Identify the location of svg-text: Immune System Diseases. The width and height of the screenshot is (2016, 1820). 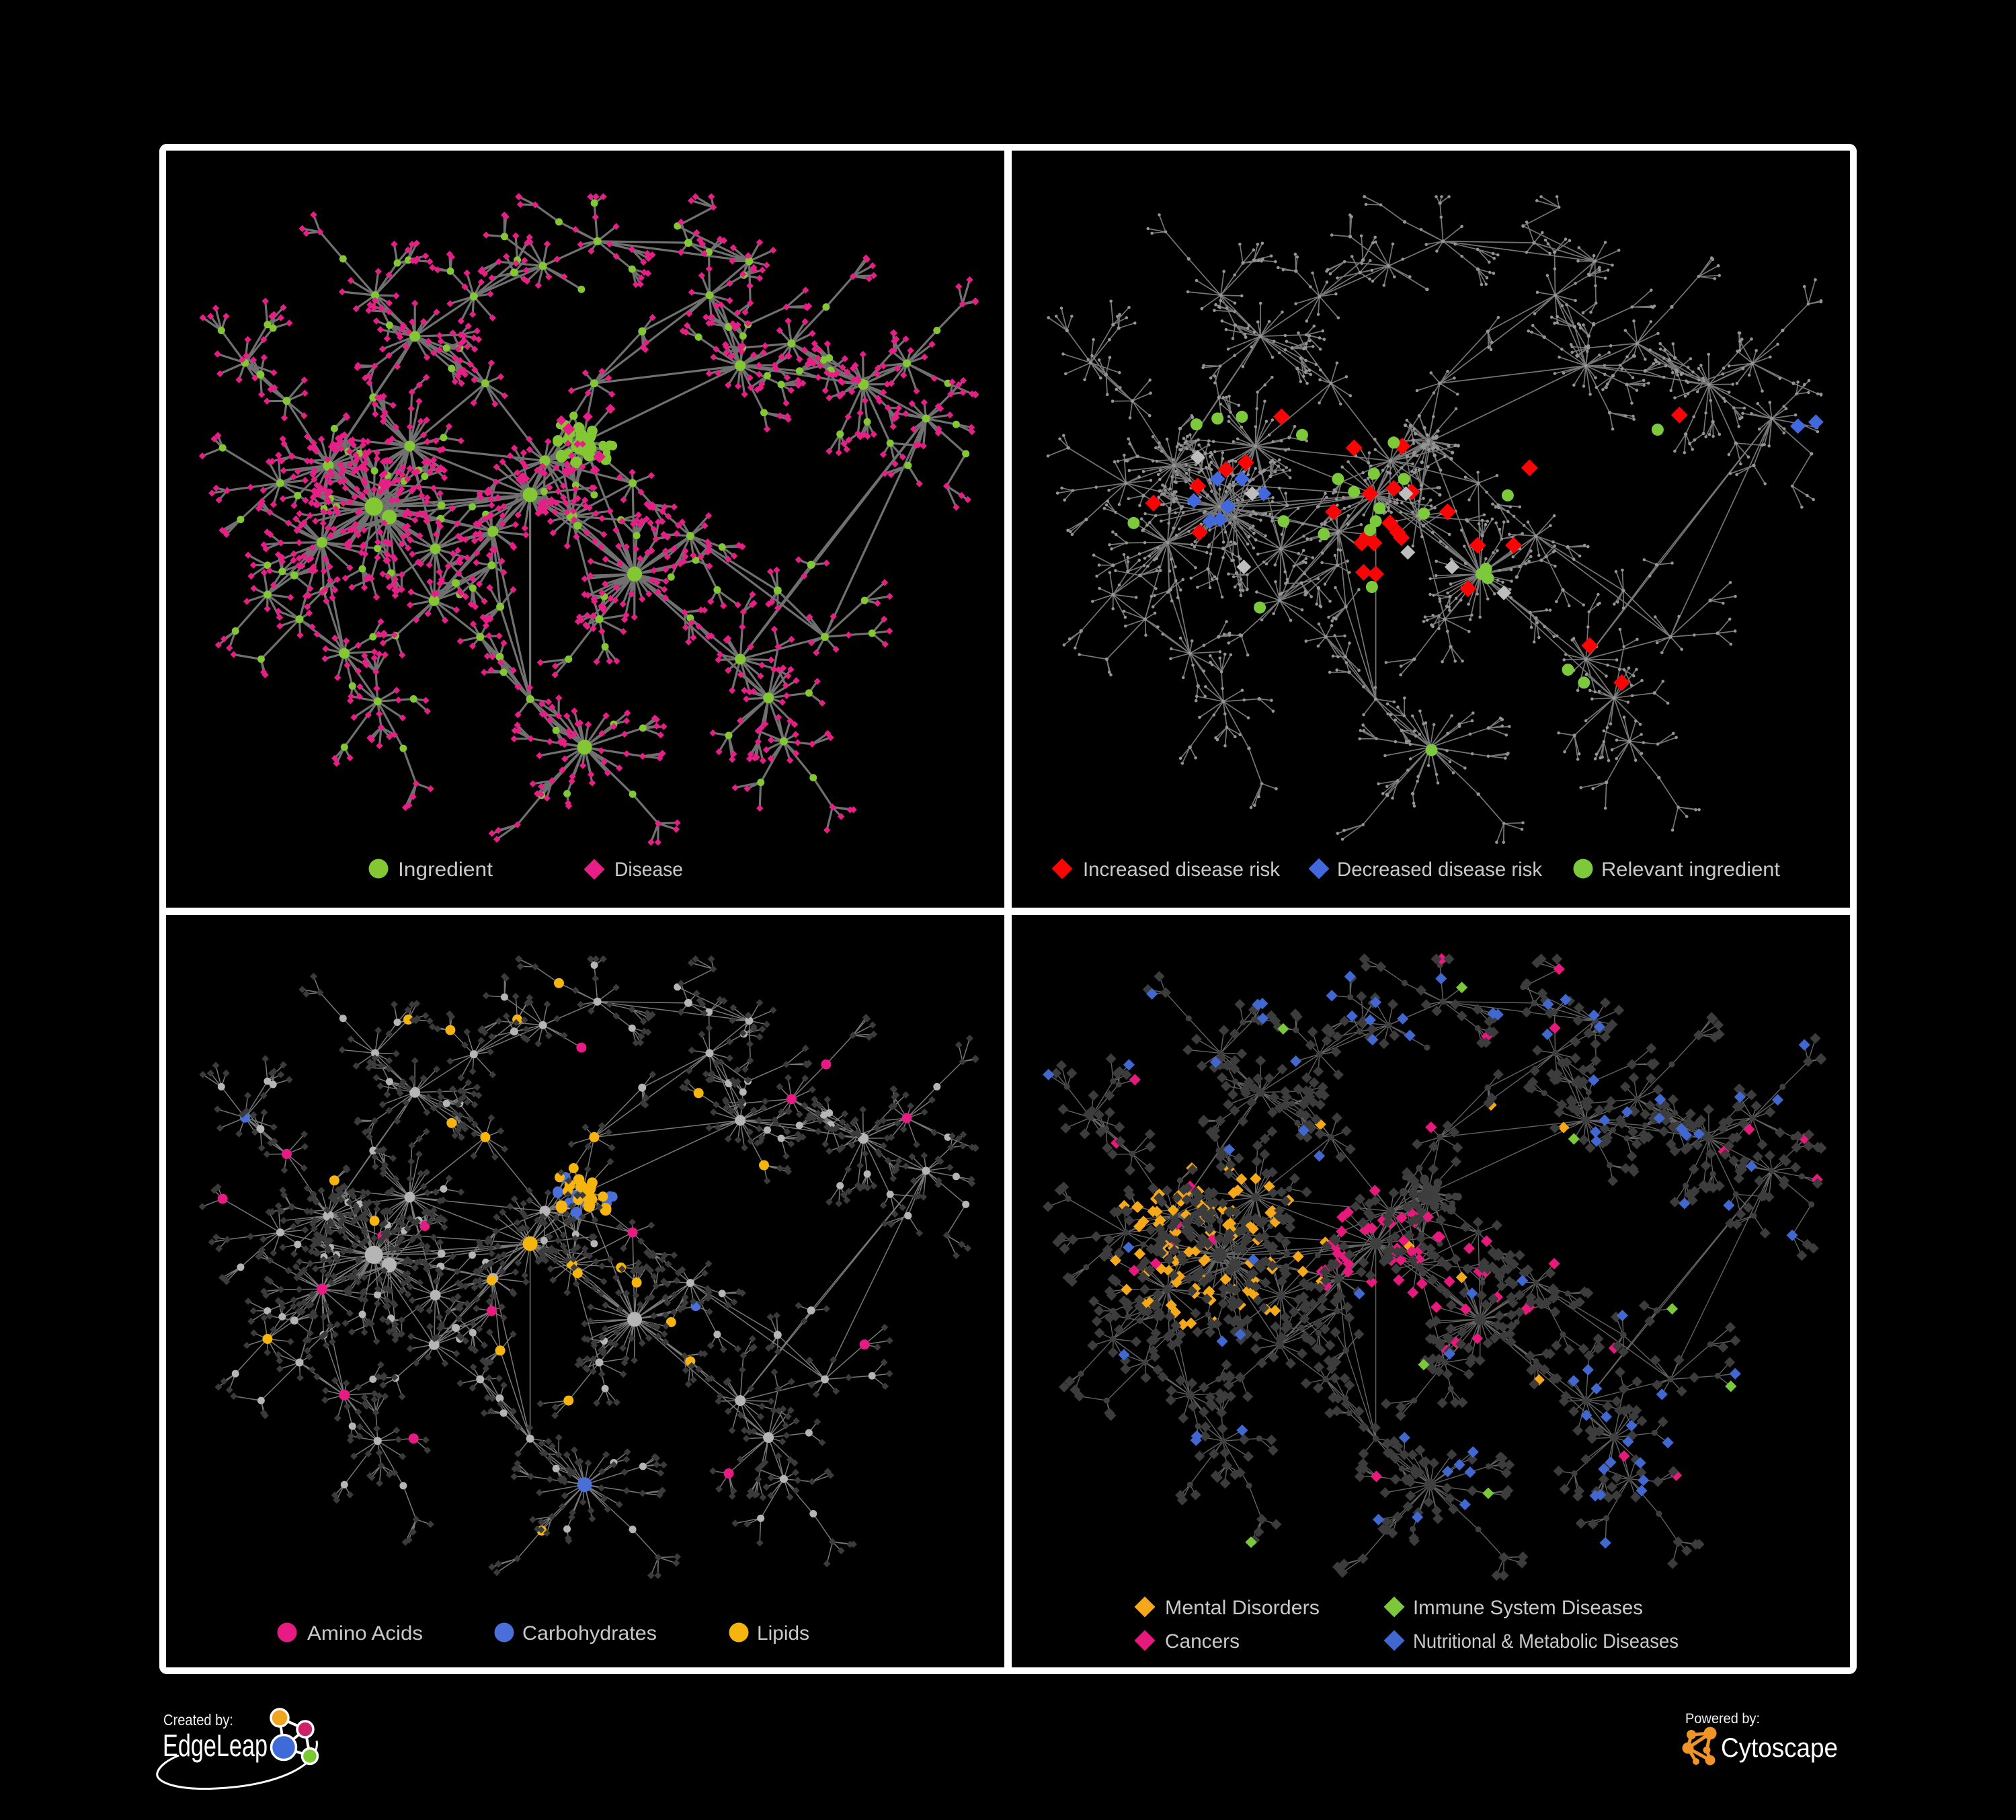
(1528, 1608).